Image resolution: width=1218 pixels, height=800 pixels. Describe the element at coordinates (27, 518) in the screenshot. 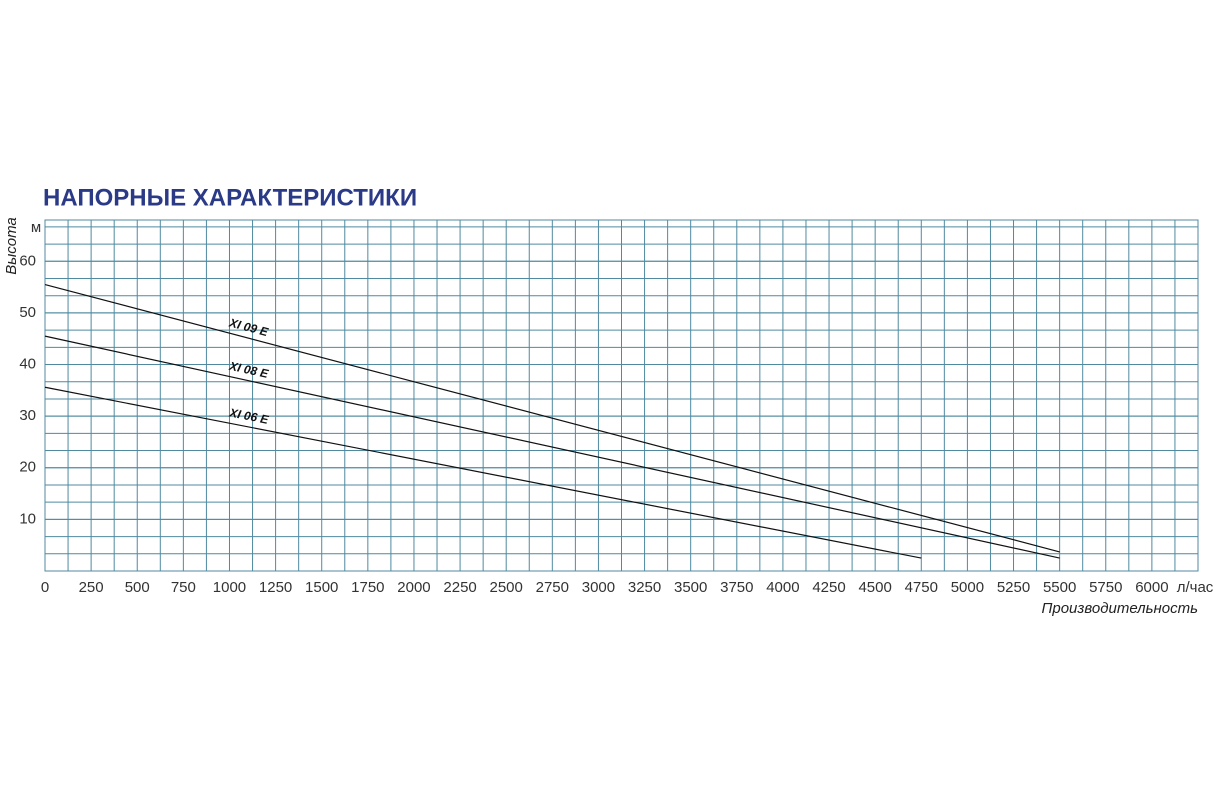

I see `y-tick-label: 10` at that location.